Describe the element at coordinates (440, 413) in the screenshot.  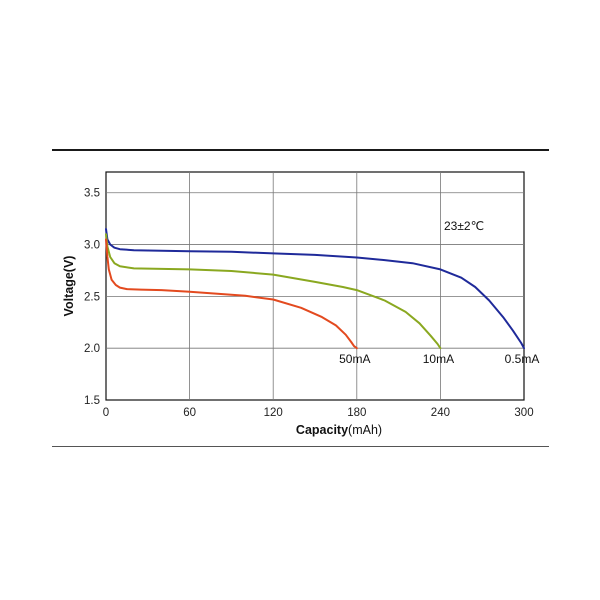
I see `x-tick-label: 240` at that location.